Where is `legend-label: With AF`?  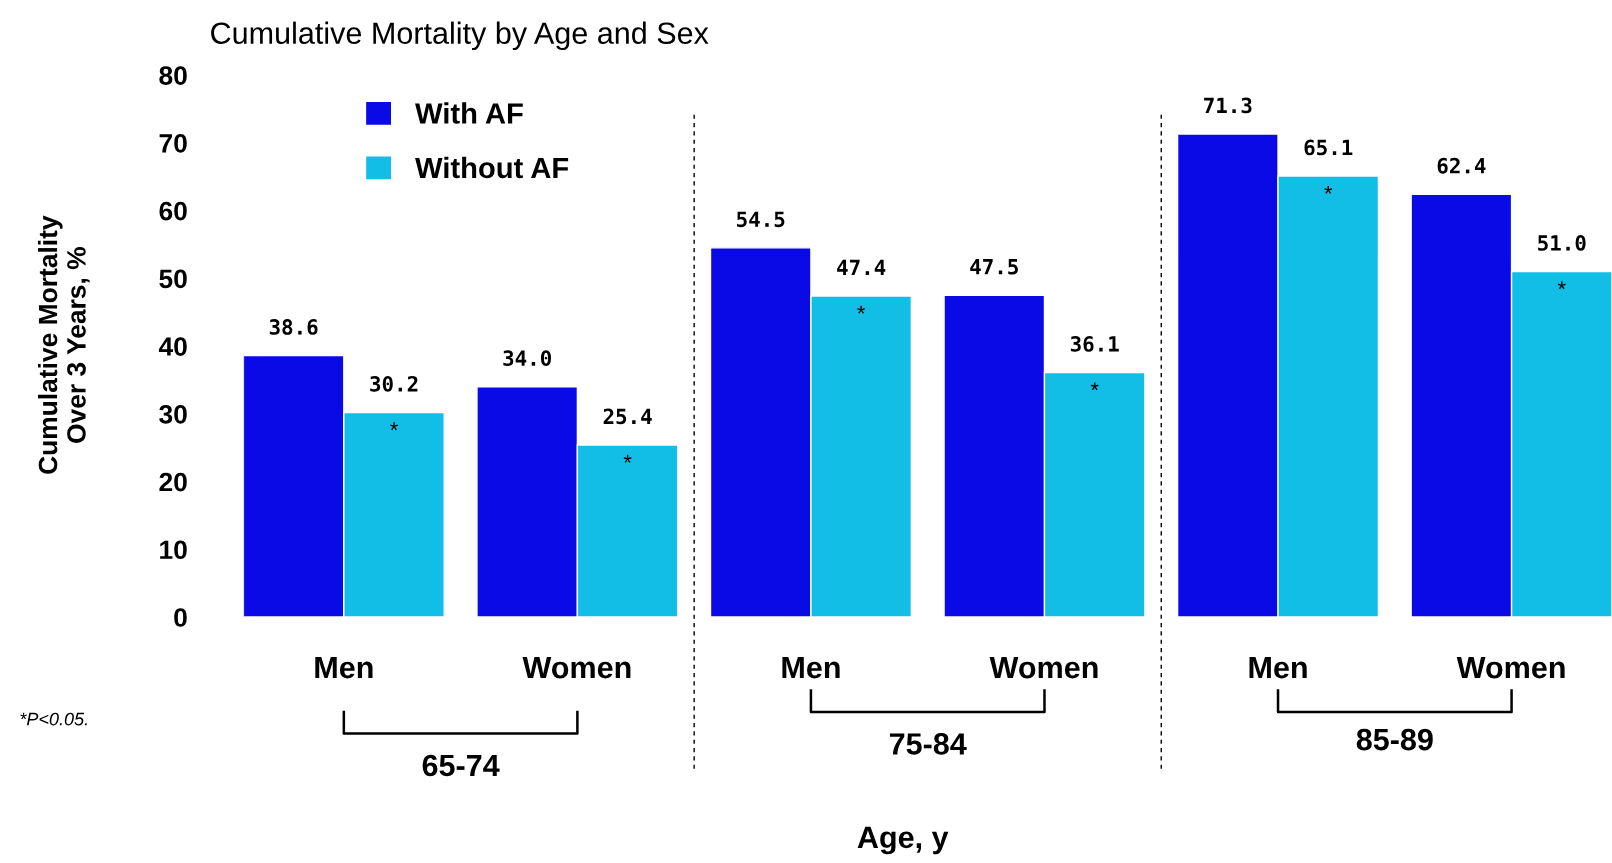
legend-label: With AF is located at coordinates (469, 113).